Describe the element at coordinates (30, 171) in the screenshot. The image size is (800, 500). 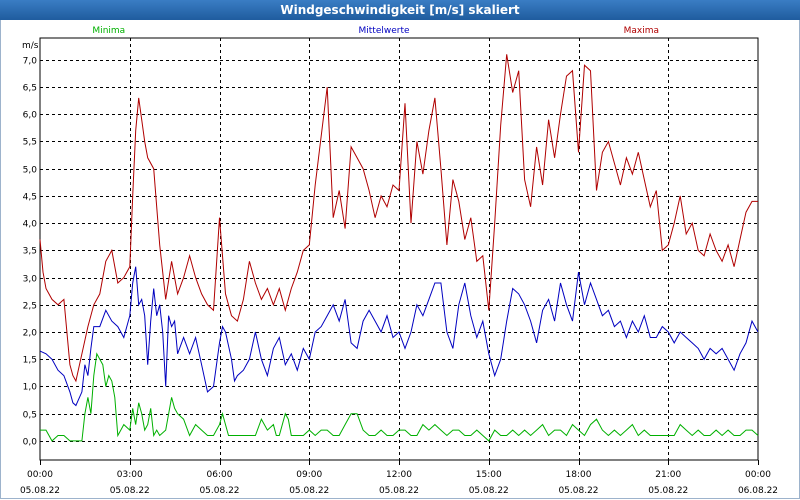
I see `y-tick-label: 5,0` at that location.